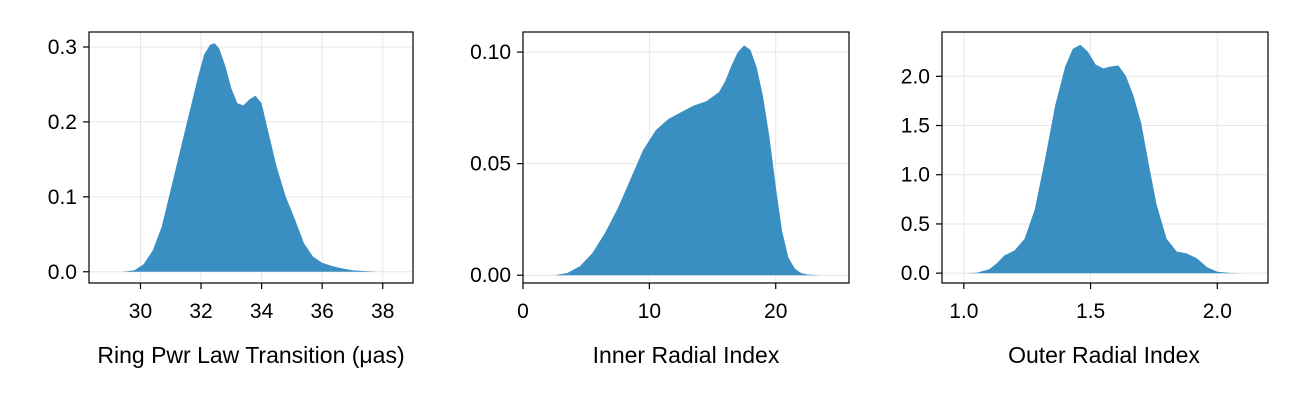 The width and height of the screenshot is (1300, 400). What do you see at coordinates (200, 311) in the screenshot?
I see `x-tick-label: 32` at bounding box center [200, 311].